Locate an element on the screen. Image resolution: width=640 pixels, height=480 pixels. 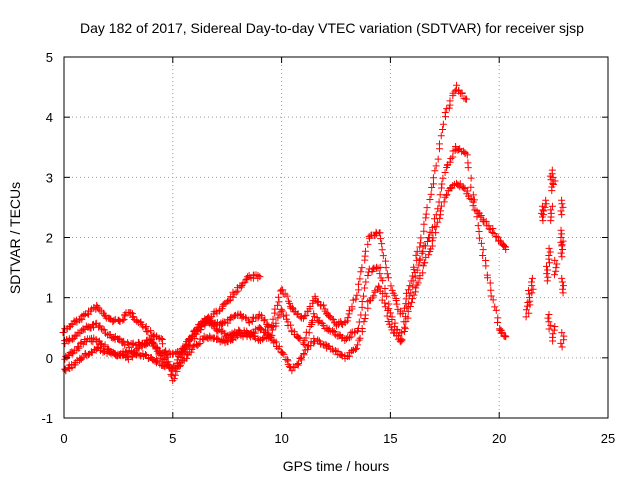
x-tick-label: 20 is located at coordinates (499, 438).